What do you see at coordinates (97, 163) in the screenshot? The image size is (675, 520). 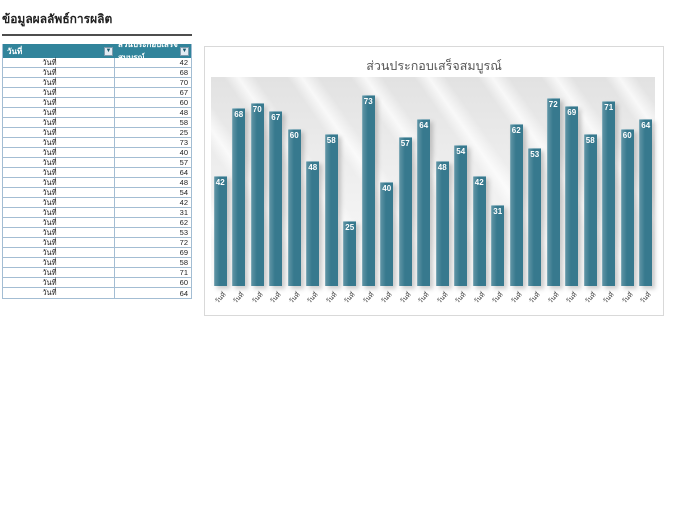 I see `table-row: วันที่ 57` at bounding box center [97, 163].